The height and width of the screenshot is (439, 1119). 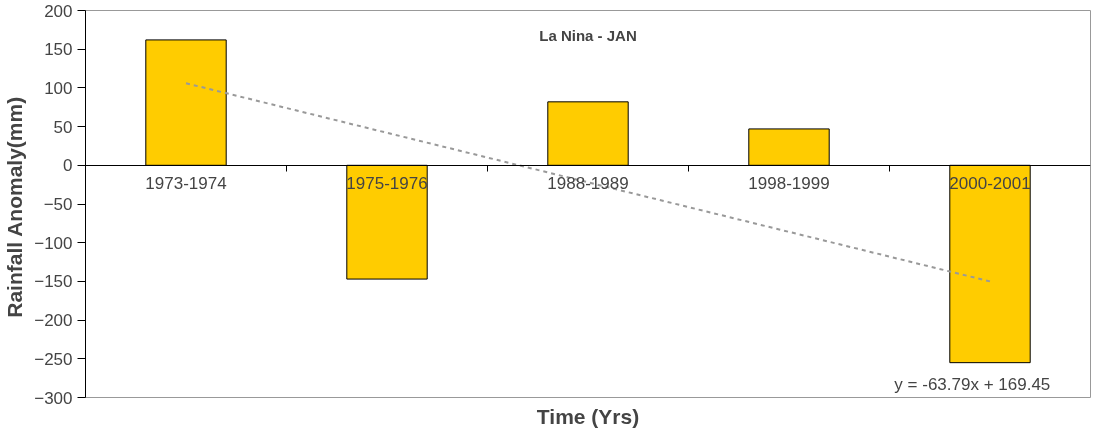 I want to click on x-axis-title: Time (Yrs), so click(x=588, y=416).